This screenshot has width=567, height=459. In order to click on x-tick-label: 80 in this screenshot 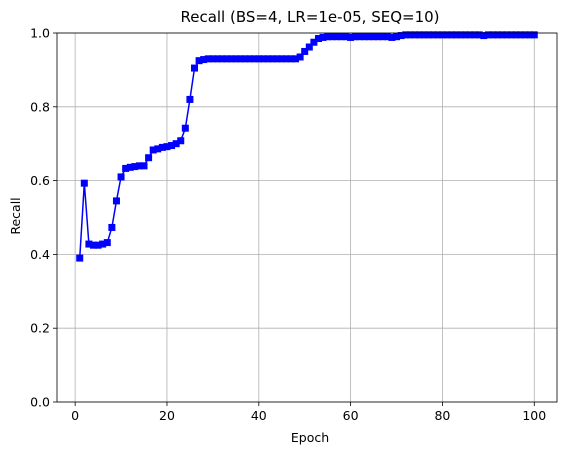, I will do `click(442, 415)`.